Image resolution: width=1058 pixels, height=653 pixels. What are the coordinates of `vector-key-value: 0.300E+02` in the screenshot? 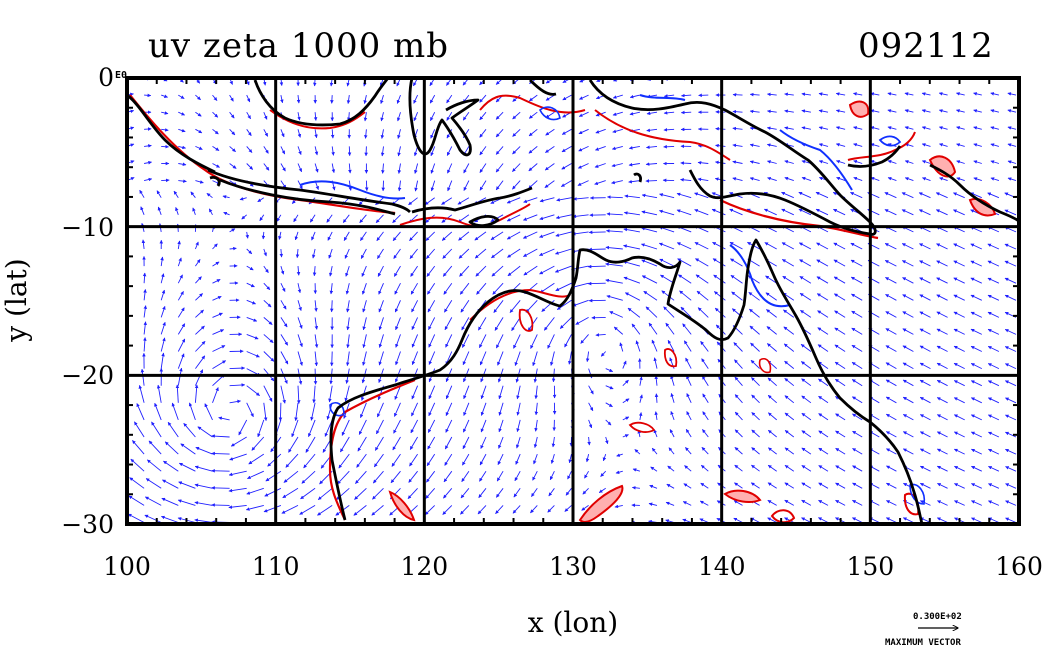 It's located at (937, 617).